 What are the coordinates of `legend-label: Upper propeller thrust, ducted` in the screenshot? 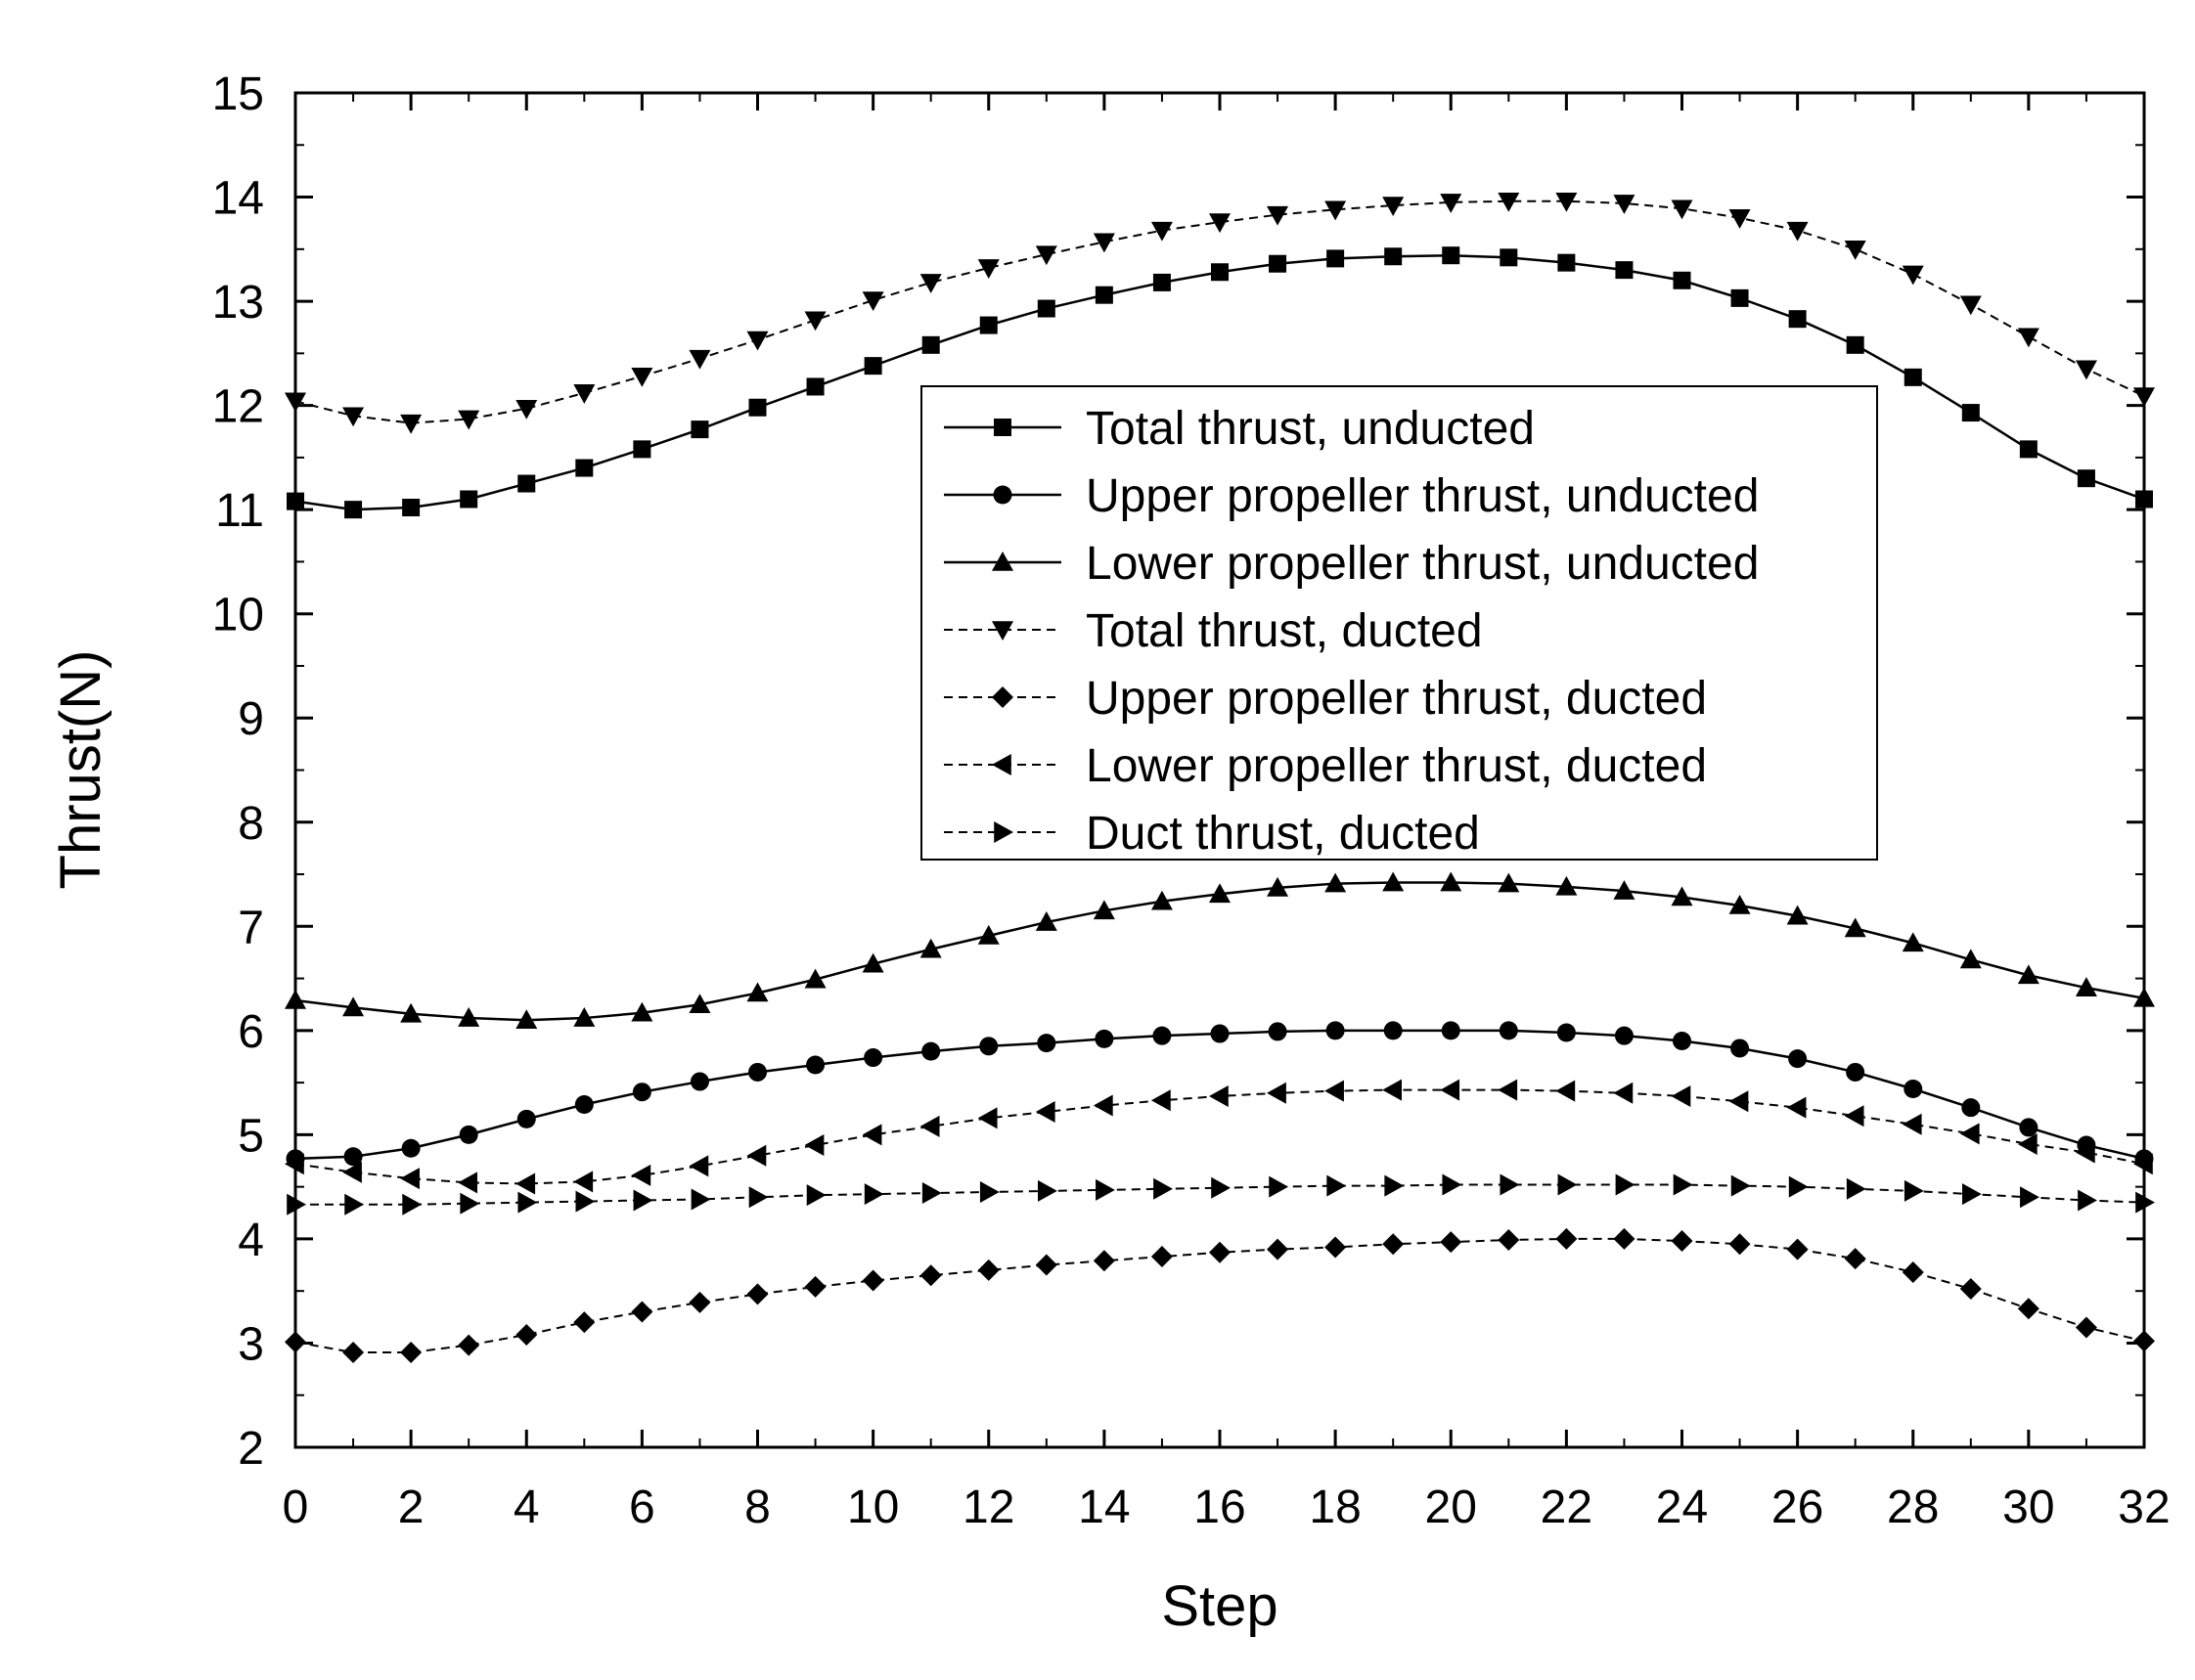 It's located at (1396, 699).